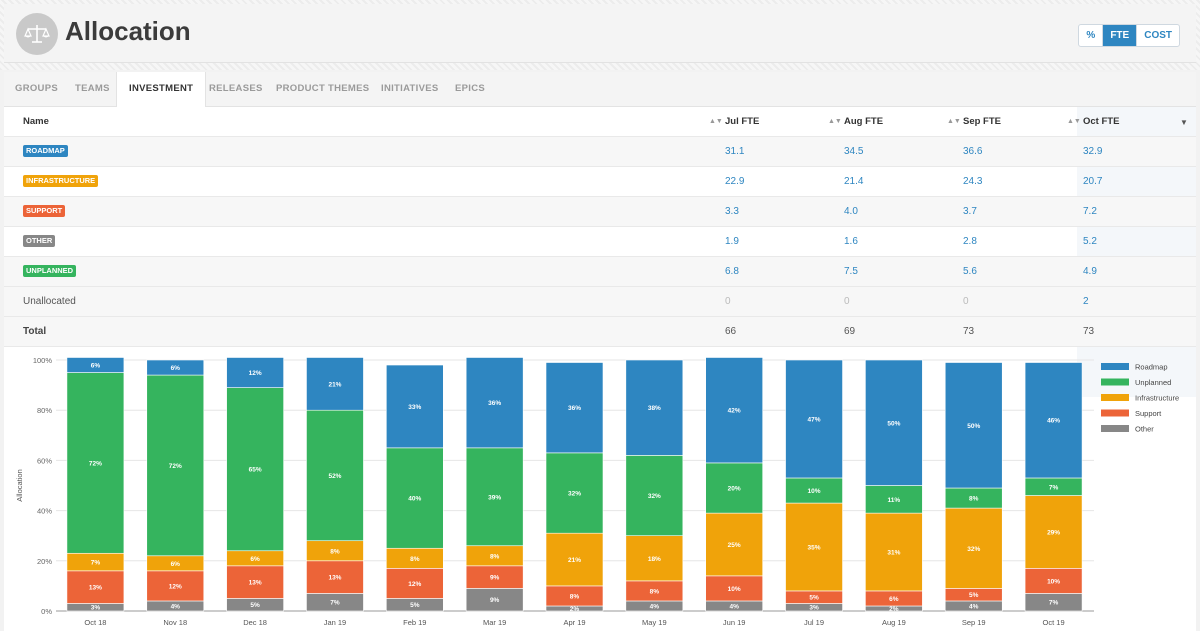 The width and height of the screenshot is (1200, 631). Describe the element at coordinates (1151, 367) in the screenshot. I see `legend-label: Roadmap` at that location.